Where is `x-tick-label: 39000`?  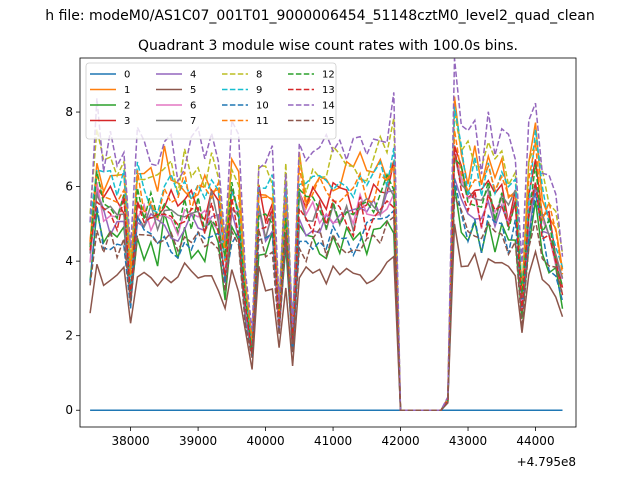 x-tick-label: 39000 is located at coordinates (198, 441).